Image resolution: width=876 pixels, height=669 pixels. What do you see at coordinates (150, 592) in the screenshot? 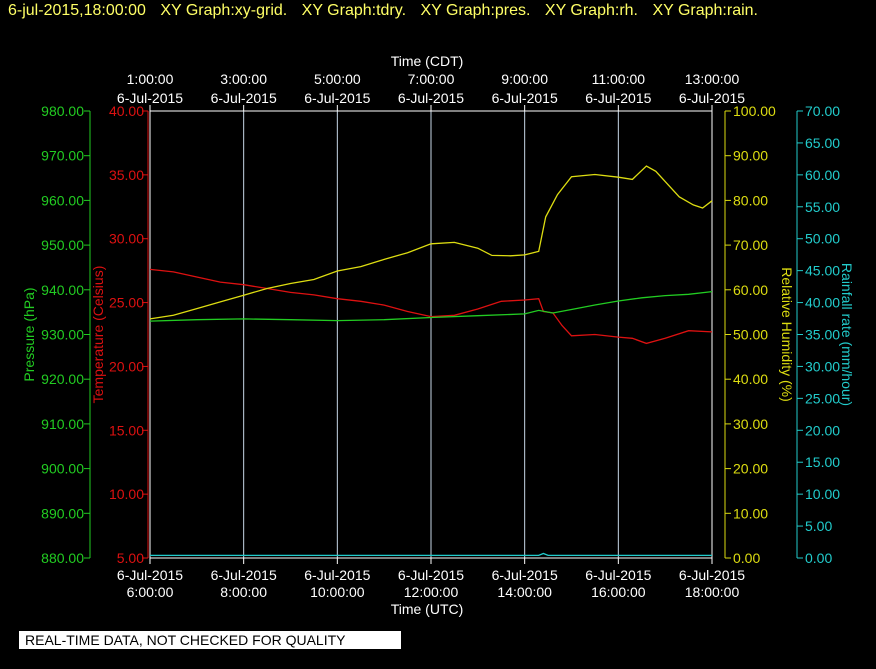
I see `bottom-tick-time-label: 6:00:00` at bounding box center [150, 592].